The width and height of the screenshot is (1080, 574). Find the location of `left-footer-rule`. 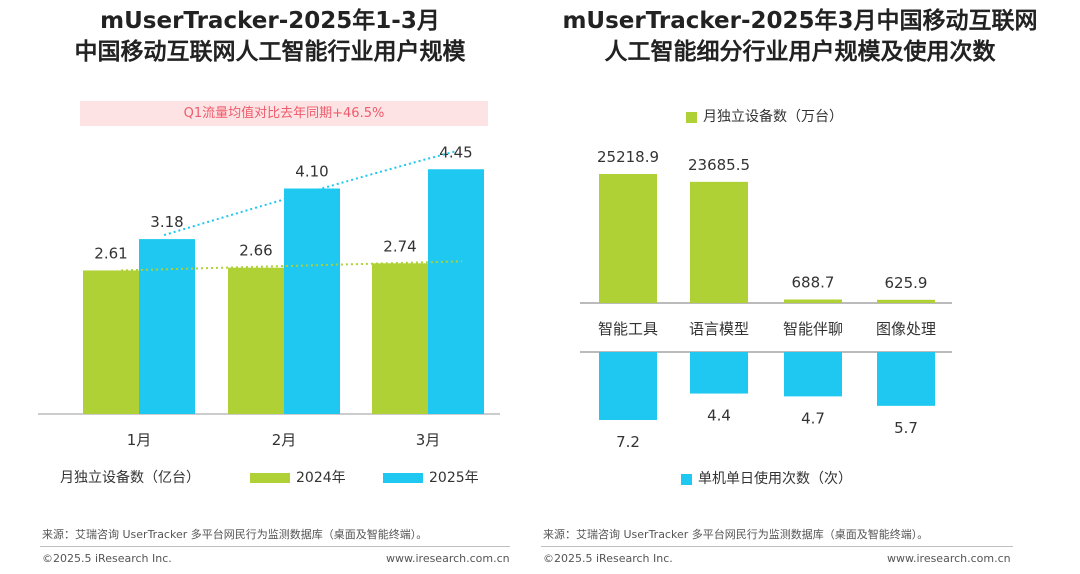

left-footer-rule is located at coordinates (275, 546).